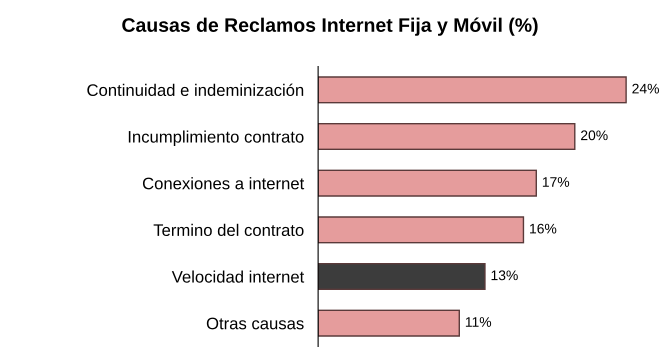 The width and height of the screenshot is (660, 350). Describe the element at coordinates (238, 276) in the screenshot. I see `y-tick-label: Velocidad internet` at that location.